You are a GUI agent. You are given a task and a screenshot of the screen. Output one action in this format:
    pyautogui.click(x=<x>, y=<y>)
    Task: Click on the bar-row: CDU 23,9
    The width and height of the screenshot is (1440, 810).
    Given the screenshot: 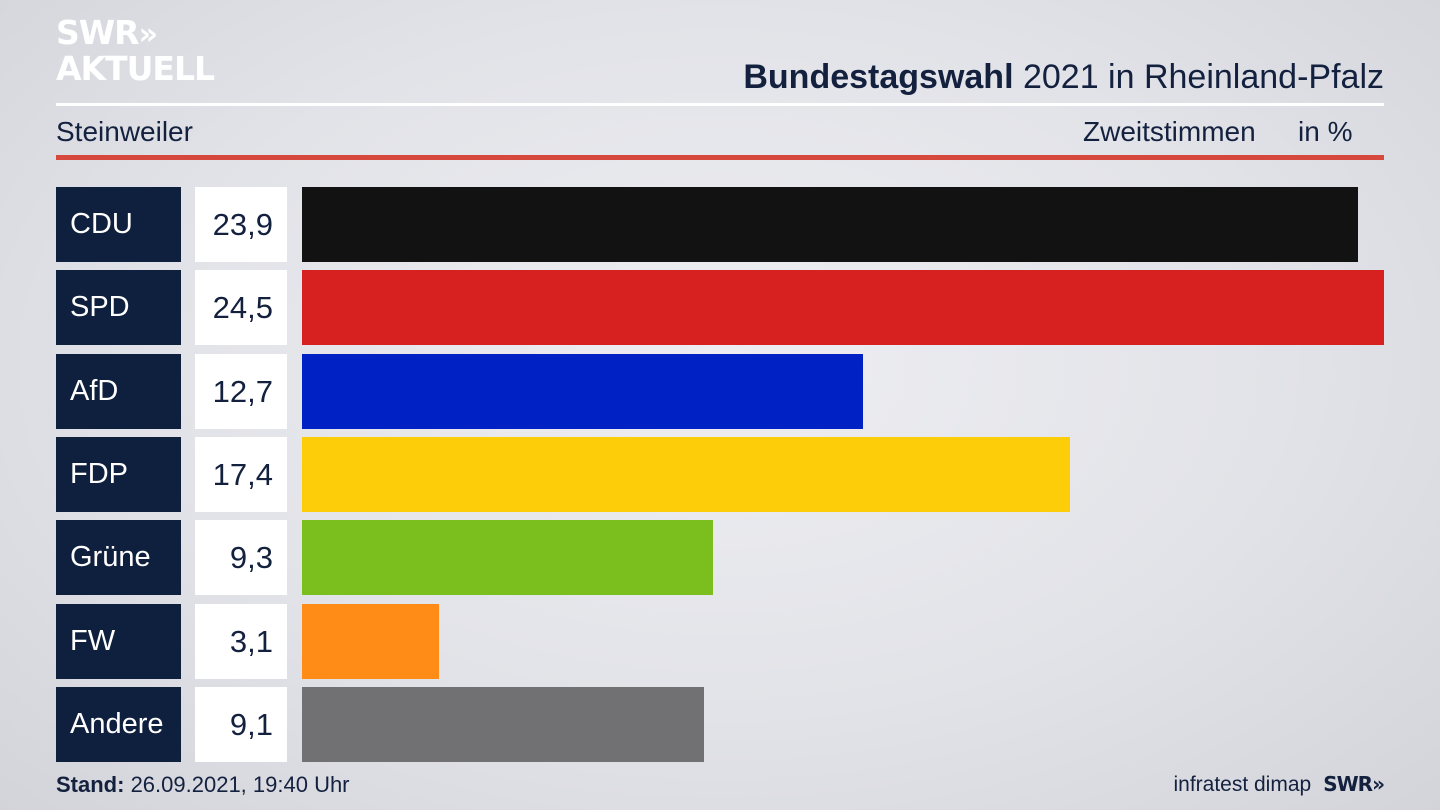 What is the action you would take?
    pyautogui.click(x=720, y=224)
    